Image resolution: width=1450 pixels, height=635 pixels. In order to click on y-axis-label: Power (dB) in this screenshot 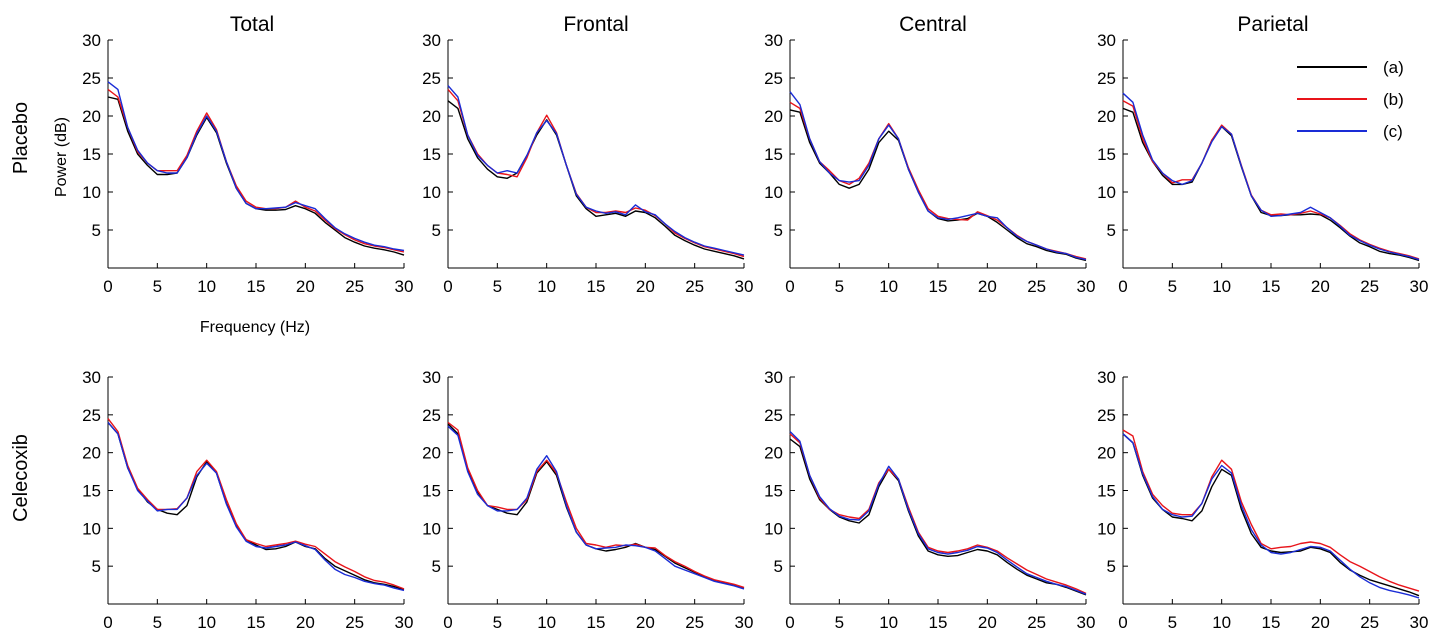, I will do `click(61, 157)`.